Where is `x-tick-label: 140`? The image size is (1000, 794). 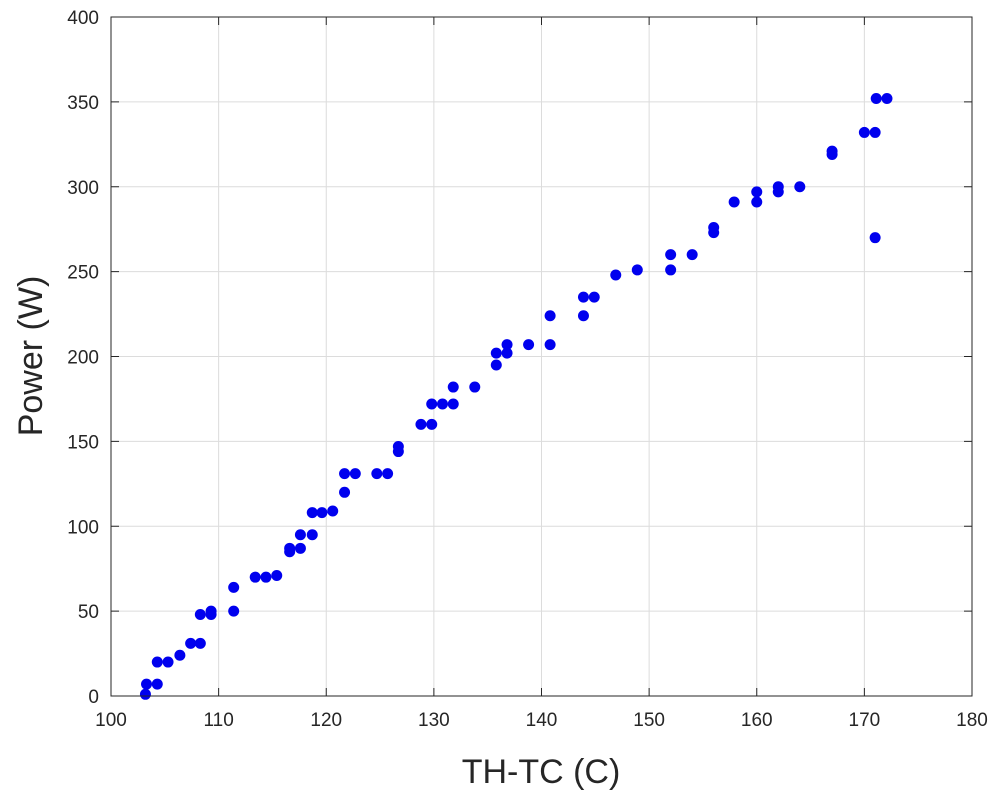 x-tick-label: 140 is located at coordinates (542, 720).